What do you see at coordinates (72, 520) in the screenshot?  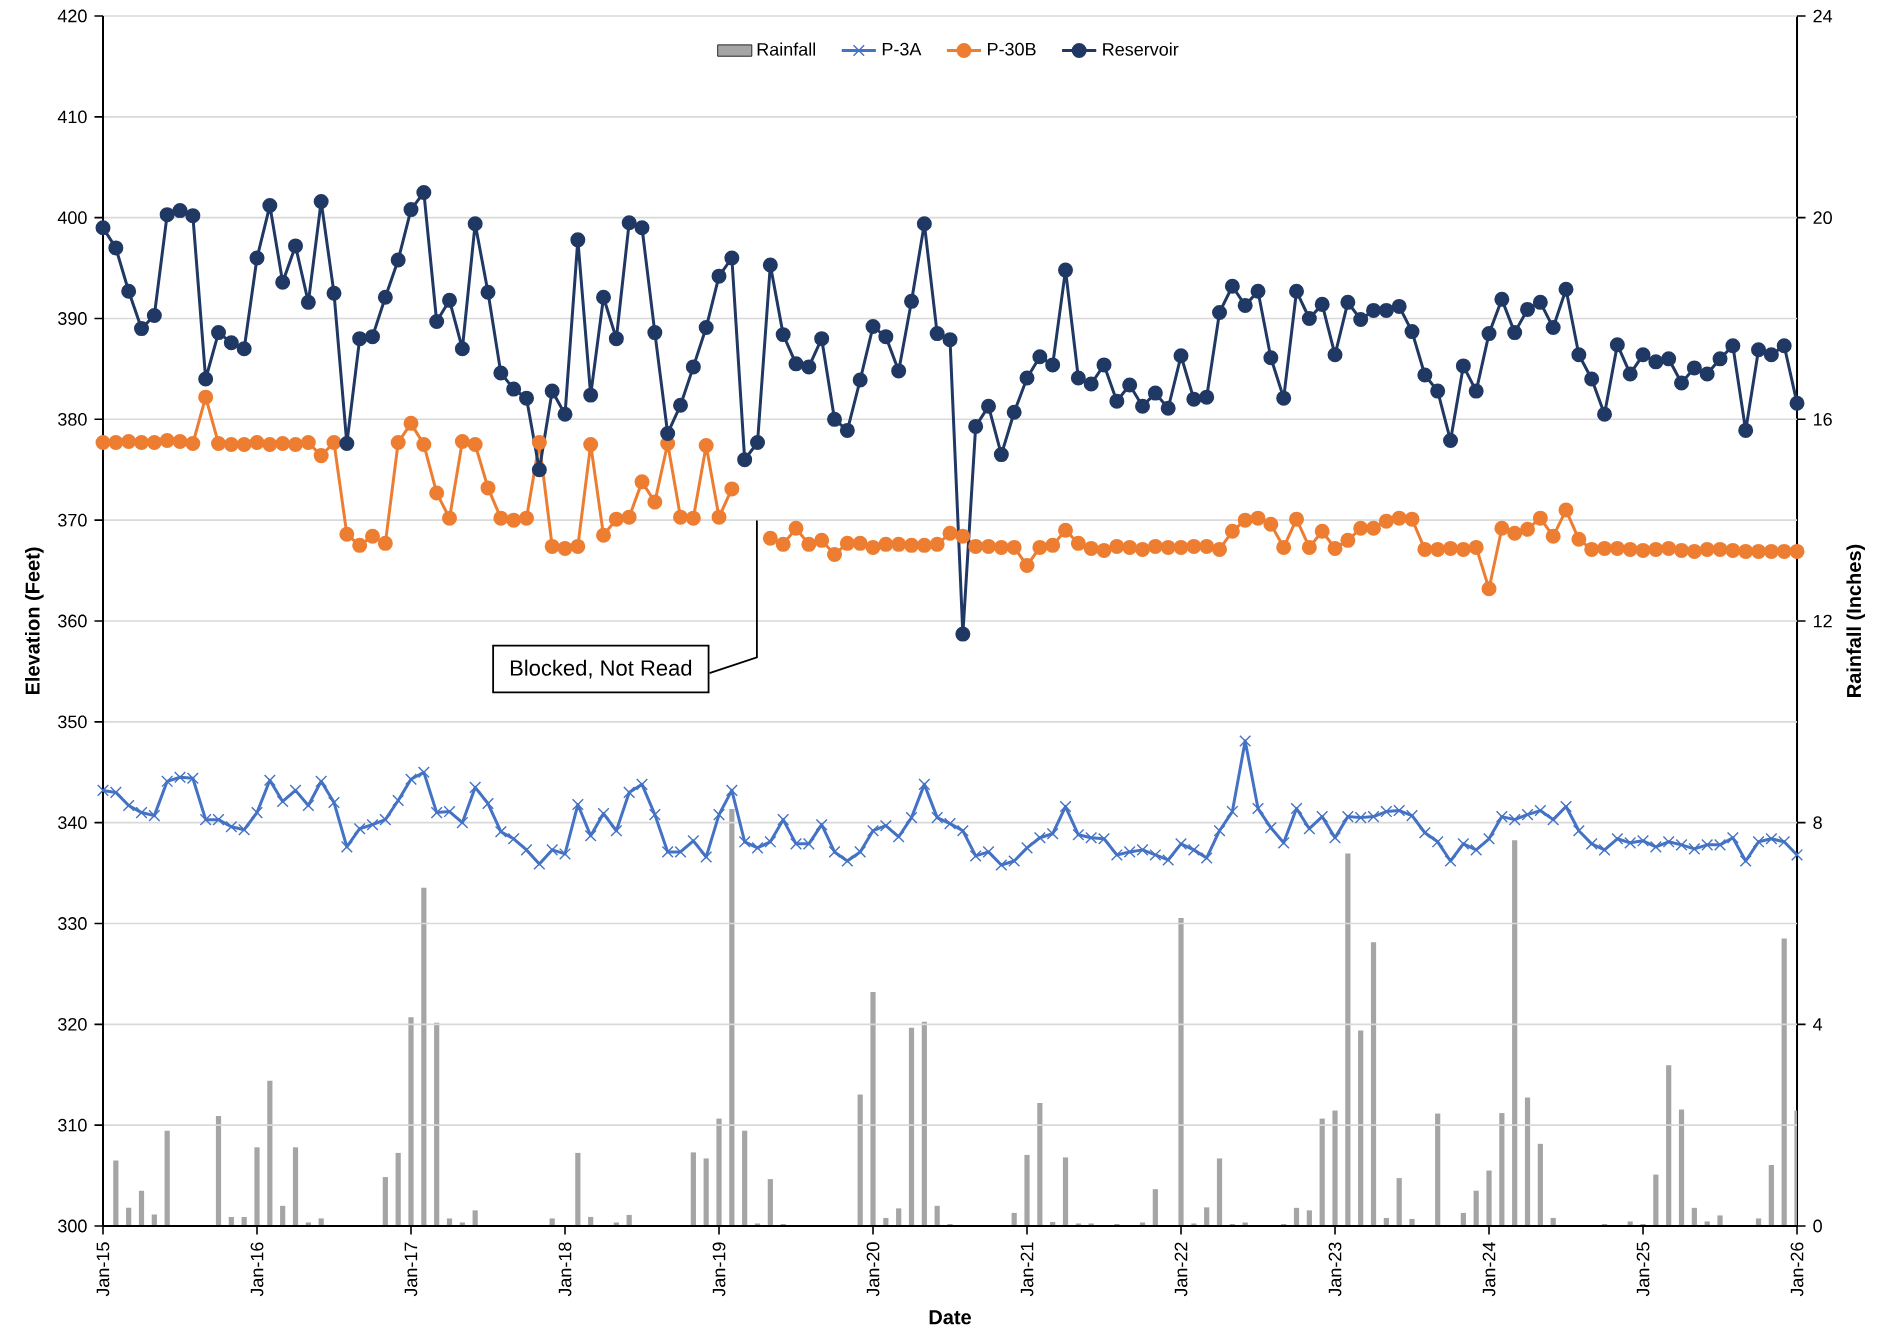 I see `y-tick-label: 370` at bounding box center [72, 520].